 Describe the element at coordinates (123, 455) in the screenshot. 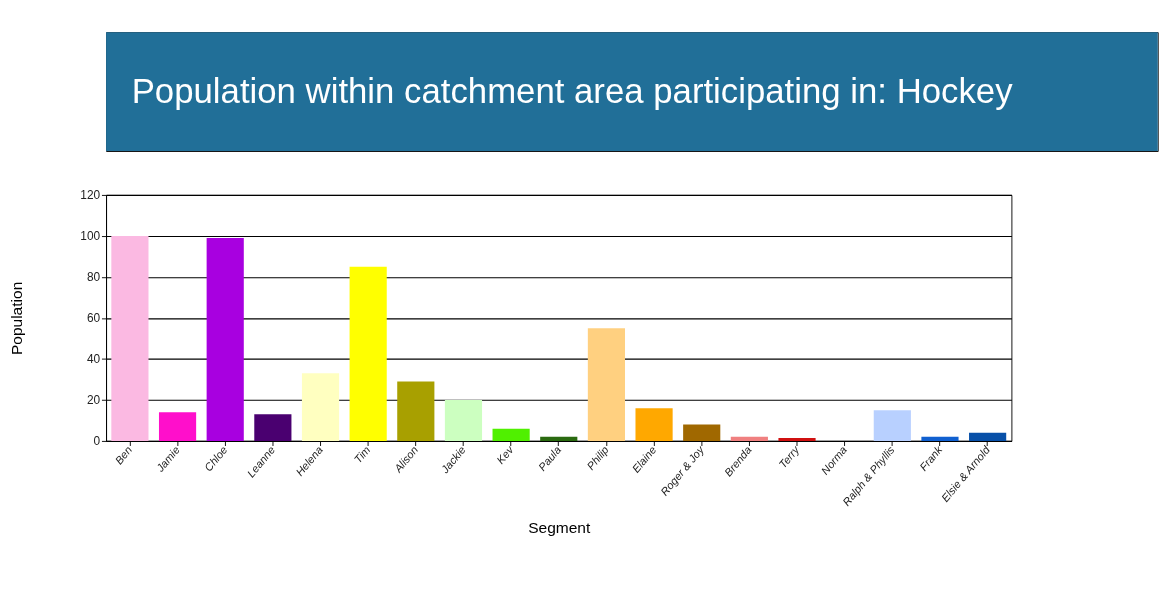

I see `x-tick-label: Ben` at that location.